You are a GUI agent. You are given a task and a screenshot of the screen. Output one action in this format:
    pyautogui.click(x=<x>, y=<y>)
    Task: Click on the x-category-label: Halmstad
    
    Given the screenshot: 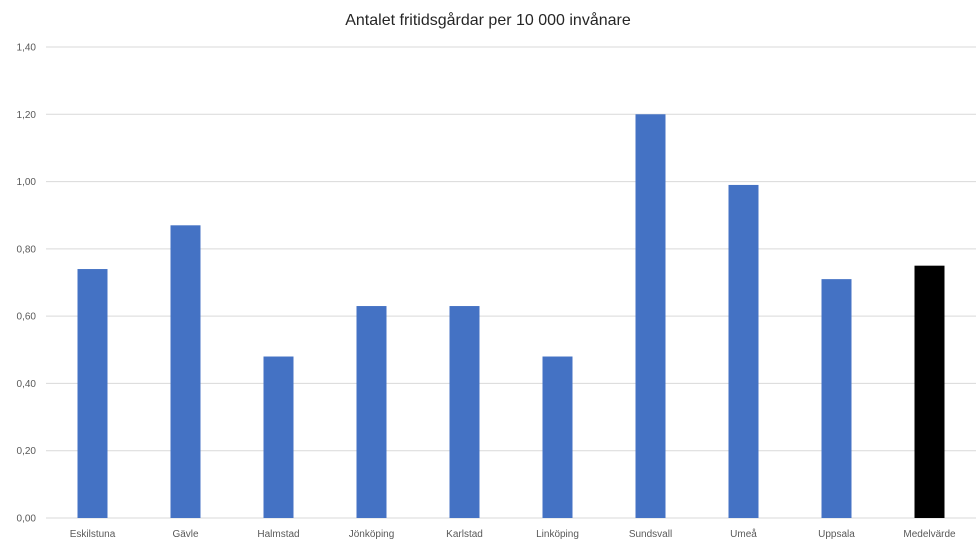 What is the action you would take?
    pyautogui.click(x=278, y=534)
    